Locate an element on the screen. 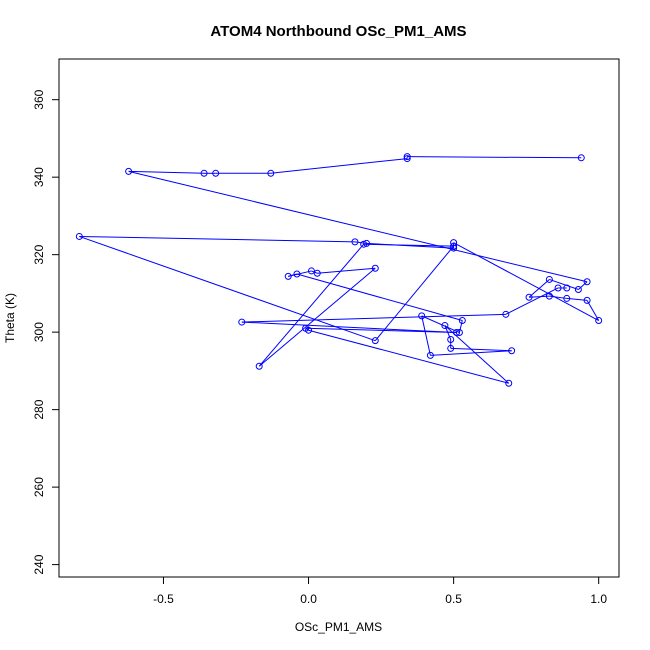 The width and height of the screenshot is (650, 650). y-axis: 240 260 280 300 320 340 360 is located at coordinates (46, 332).